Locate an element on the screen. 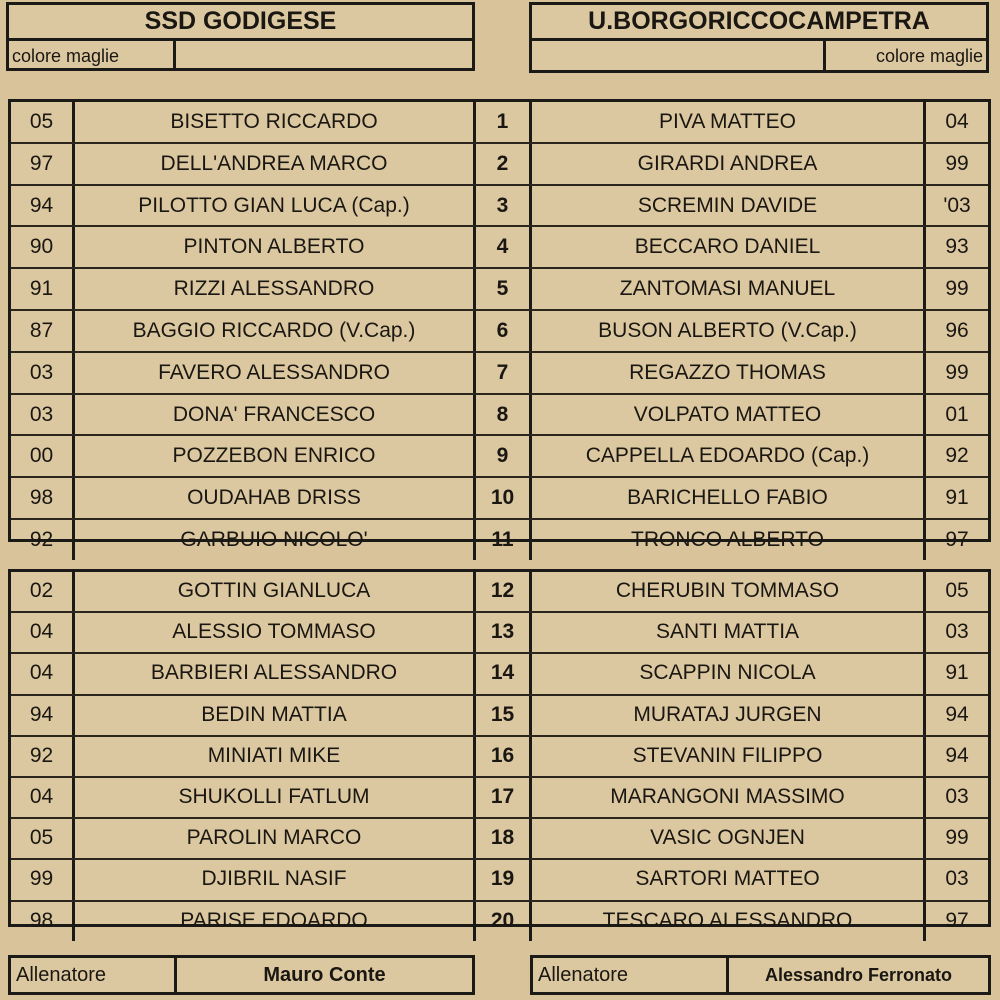  table-row: 03 DONA' FRANCESCO 8 VOLPATO MATTEO 01 is located at coordinates (499, 415).